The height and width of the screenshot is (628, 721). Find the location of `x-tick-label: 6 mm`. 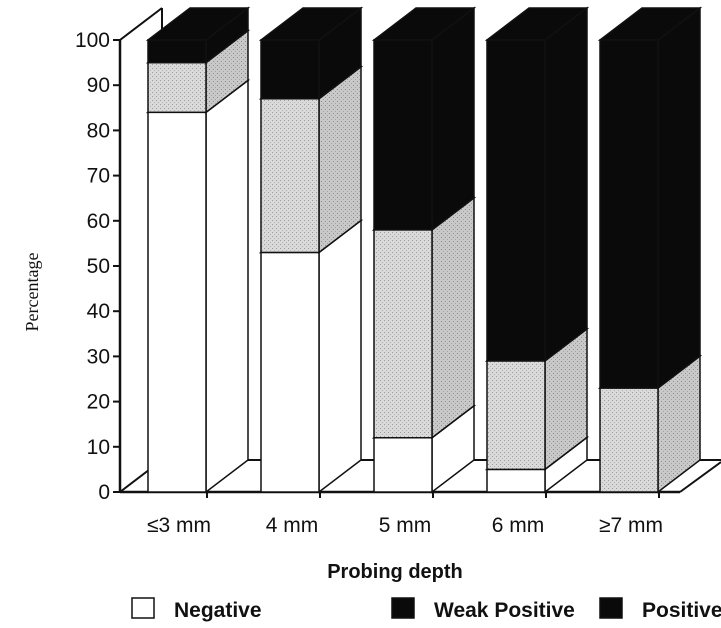

x-tick-label: 6 mm is located at coordinates (518, 525).